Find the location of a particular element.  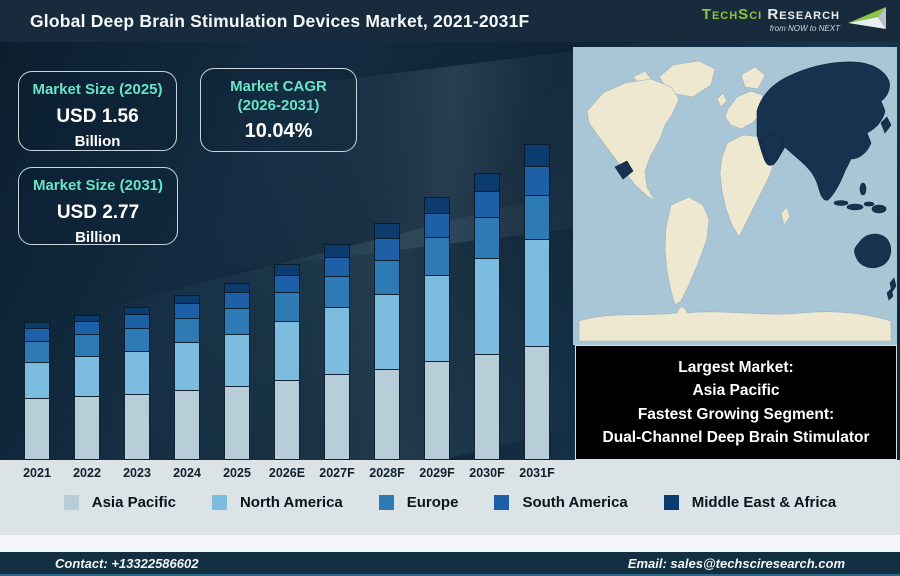

legend-swatch-middle-east-africa is located at coordinates (671, 502).